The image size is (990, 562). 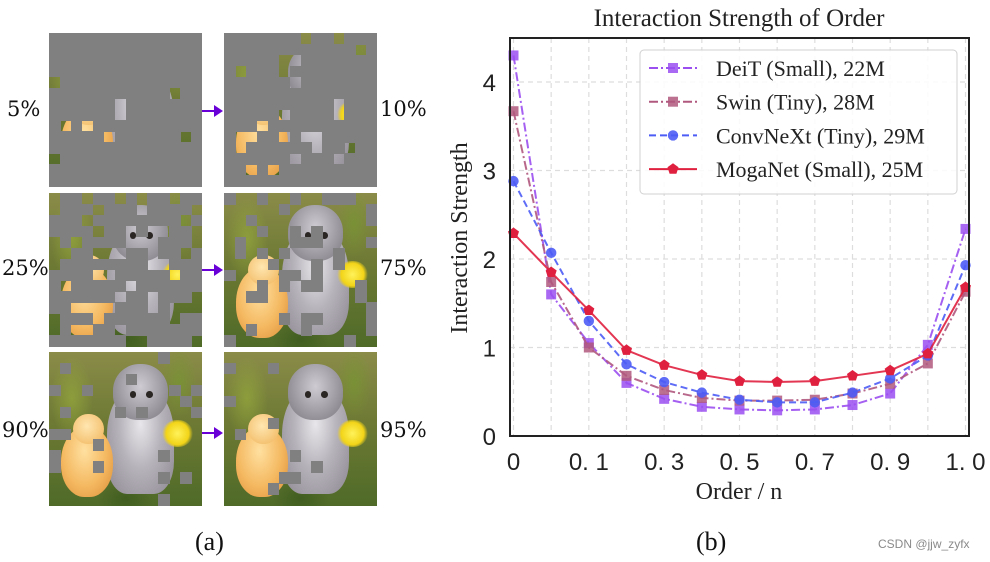 I want to click on ratio-label: 95%, so click(x=403, y=430).